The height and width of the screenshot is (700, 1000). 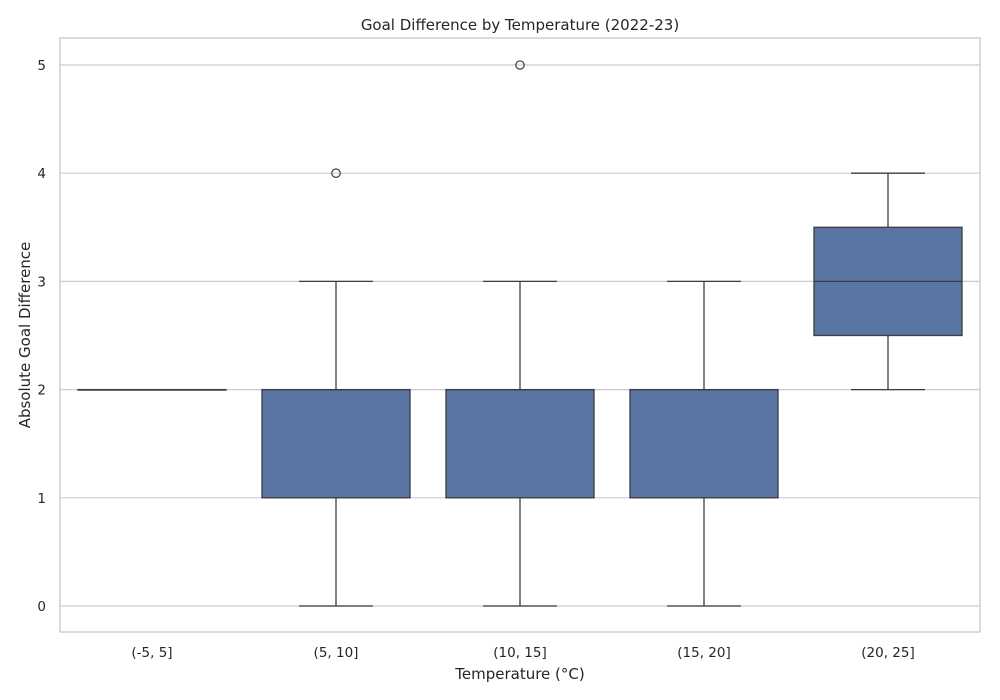 I want to click on y-tick-label: 2, so click(x=41, y=391).